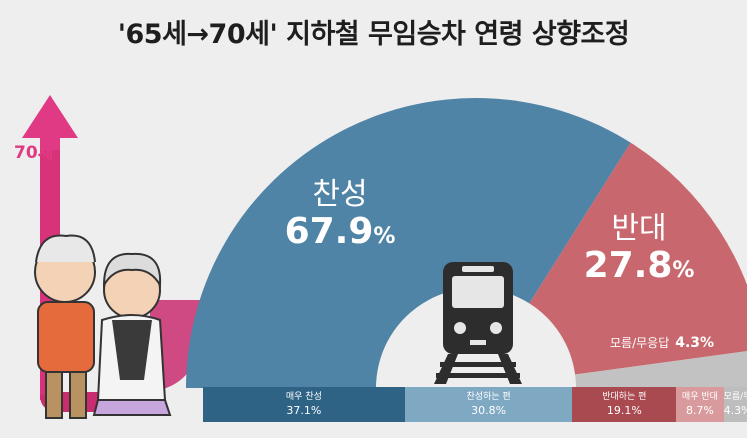  I want to click on oppose-value: 27.8%, so click(639, 265).